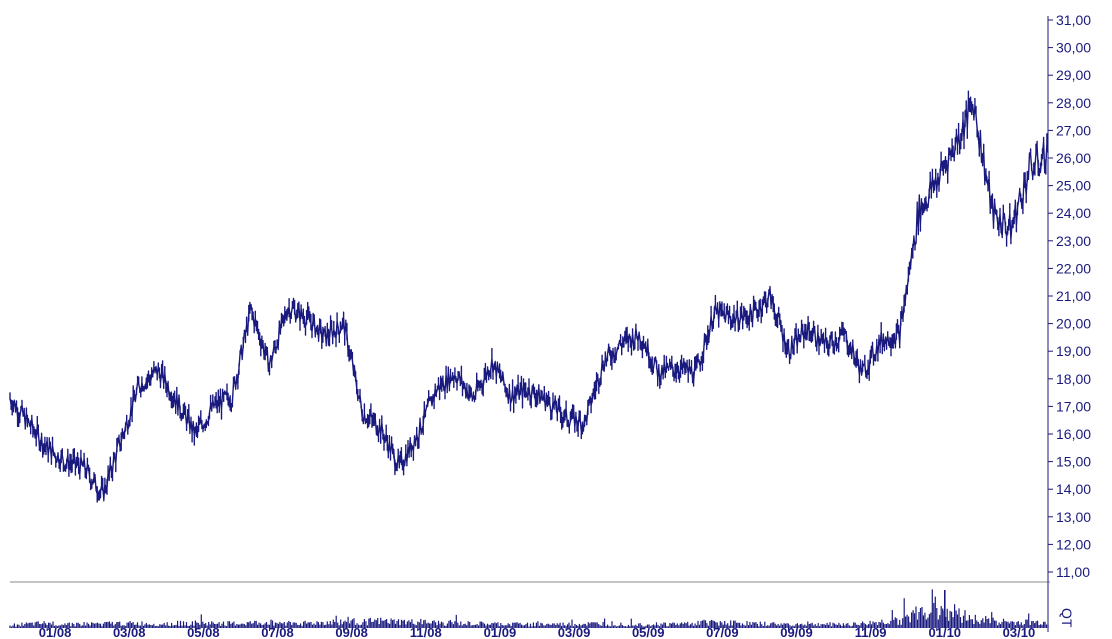 This screenshot has height=639, width=1112. Describe the element at coordinates (1073, 296) in the screenshot. I see `y-tick-label: 21,00` at that location.